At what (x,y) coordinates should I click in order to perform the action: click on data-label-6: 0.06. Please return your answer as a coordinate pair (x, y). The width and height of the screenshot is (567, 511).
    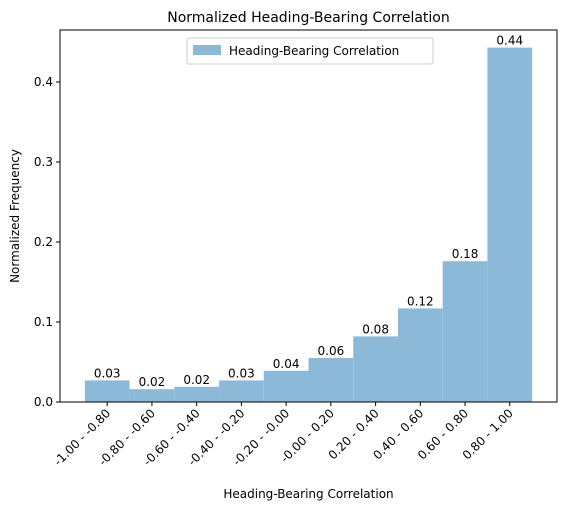
    Looking at the image, I should click on (331, 351).